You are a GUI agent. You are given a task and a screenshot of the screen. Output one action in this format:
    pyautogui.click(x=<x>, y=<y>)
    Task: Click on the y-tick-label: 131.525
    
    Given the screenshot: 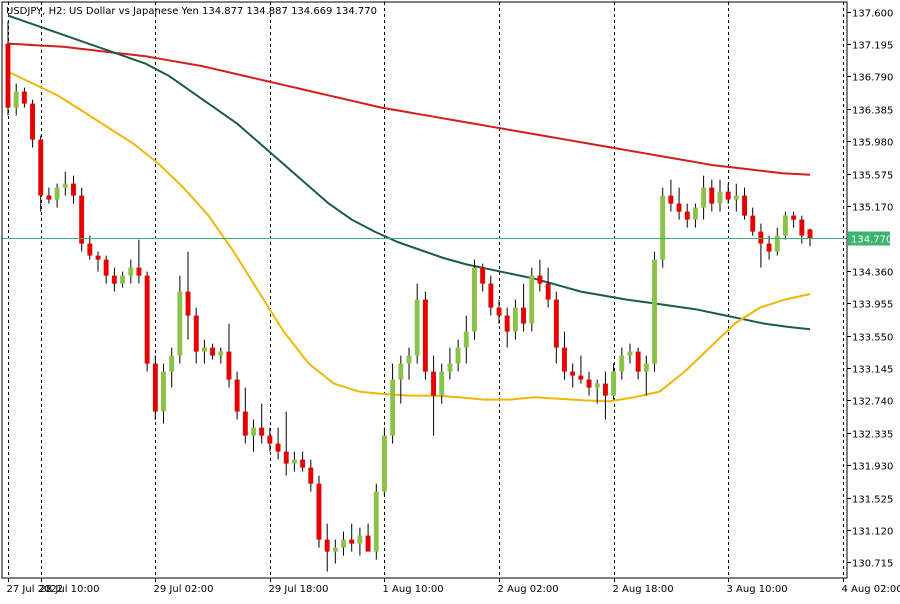 What is the action you would take?
    pyautogui.click(x=872, y=500)
    